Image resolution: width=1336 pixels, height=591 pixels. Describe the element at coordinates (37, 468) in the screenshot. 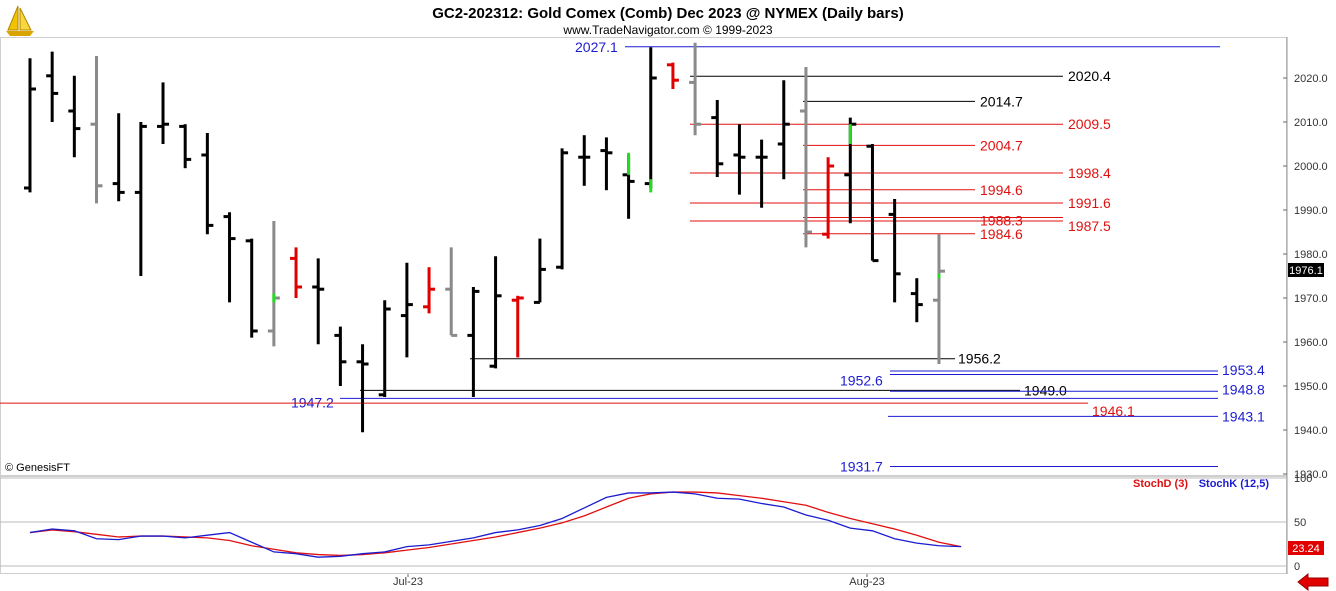

I see `copyright-label: © GenesisFT` at that location.